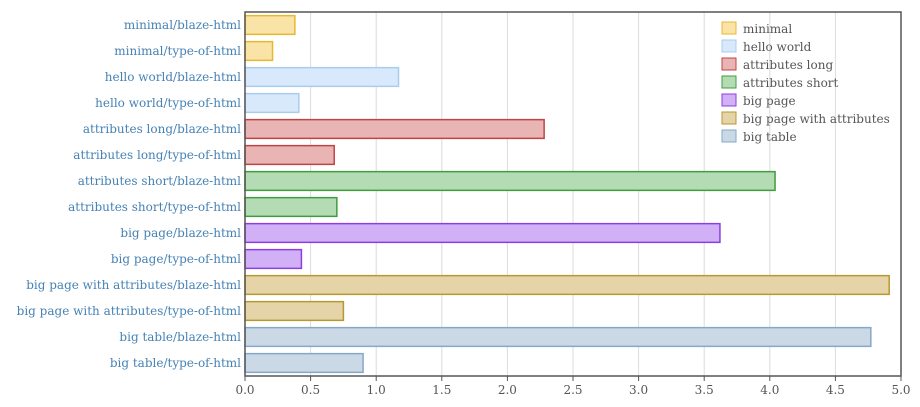 This screenshot has width=920, height=407. I want to click on x-tick-label: 4.5, so click(835, 390).